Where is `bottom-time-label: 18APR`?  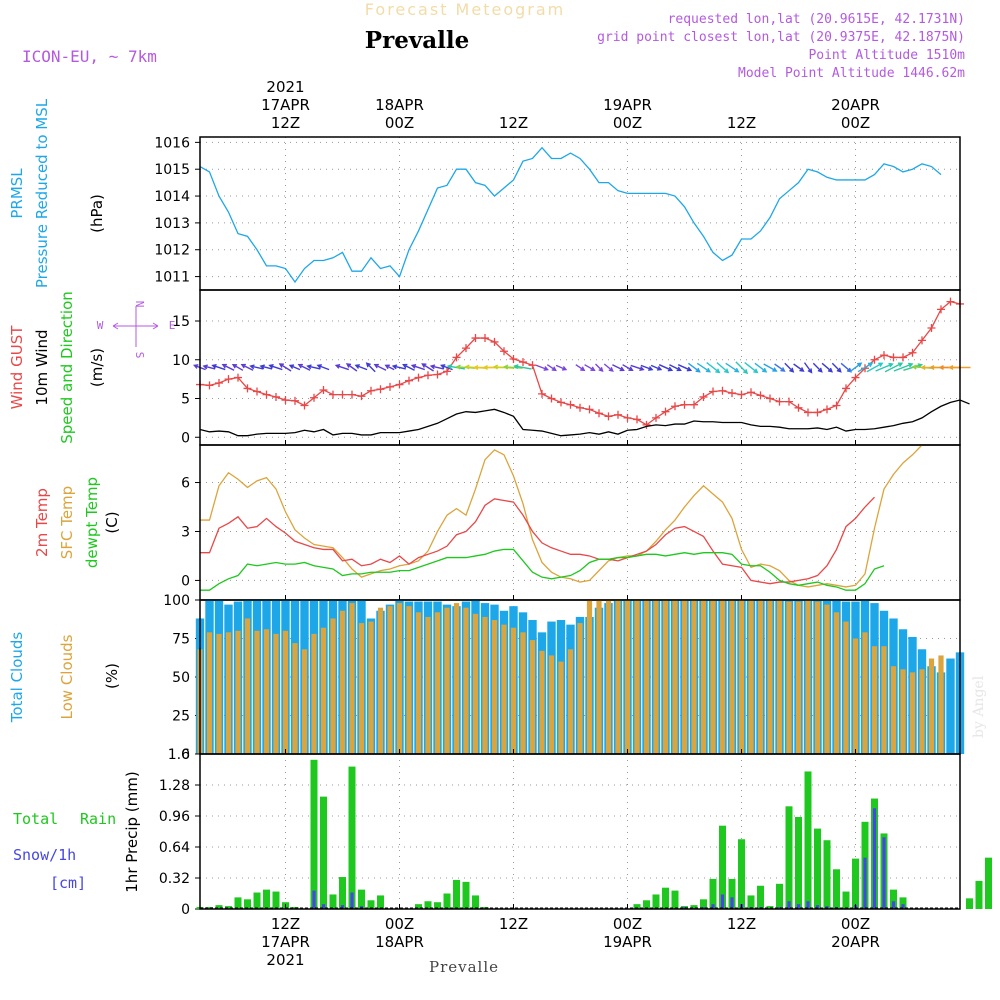 bottom-time-label: 18APR is located at coordinates (399, 942).